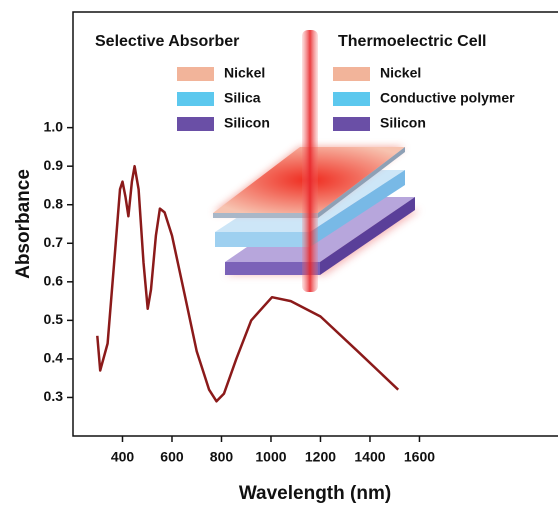 This screenshot has height=506, width=558. What do you see at coordinates (23, 224) in the screenshot?
I see `y-axis-title: Absorbance` at bounding box center [23, 224].